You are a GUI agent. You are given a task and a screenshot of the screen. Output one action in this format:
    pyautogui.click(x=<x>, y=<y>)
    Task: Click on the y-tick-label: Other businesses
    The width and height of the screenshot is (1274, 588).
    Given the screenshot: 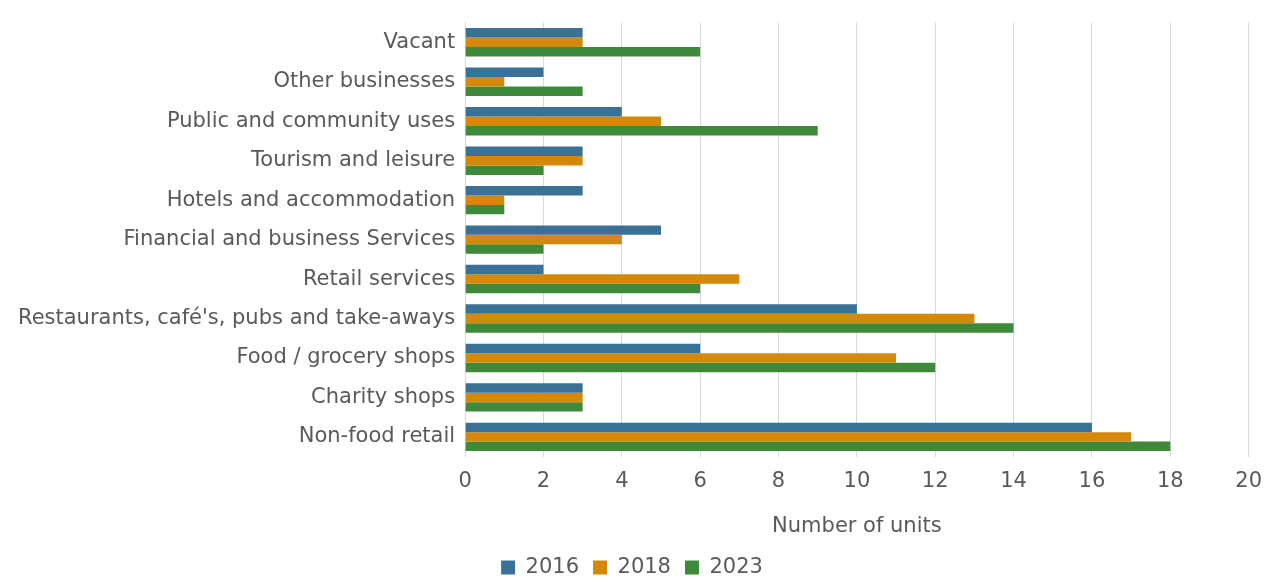 What is the action you would take?
    pyautogui.click(x=364, y=80)
    